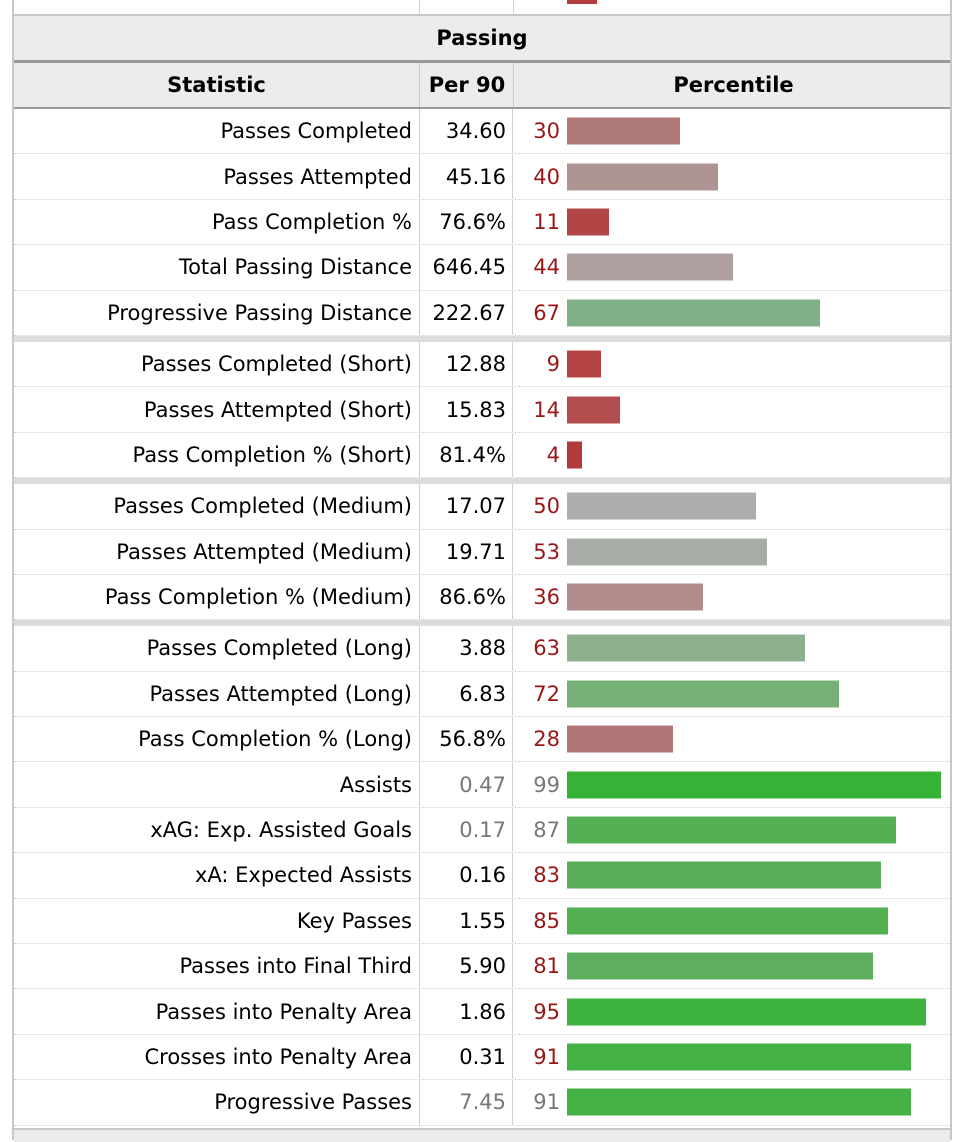 This screenshot has height=1142, width=968. What do you see at coordinates (466, 966) in the screenshot?
I see `per90-value: 5.90` at bounding box center [466, 966].